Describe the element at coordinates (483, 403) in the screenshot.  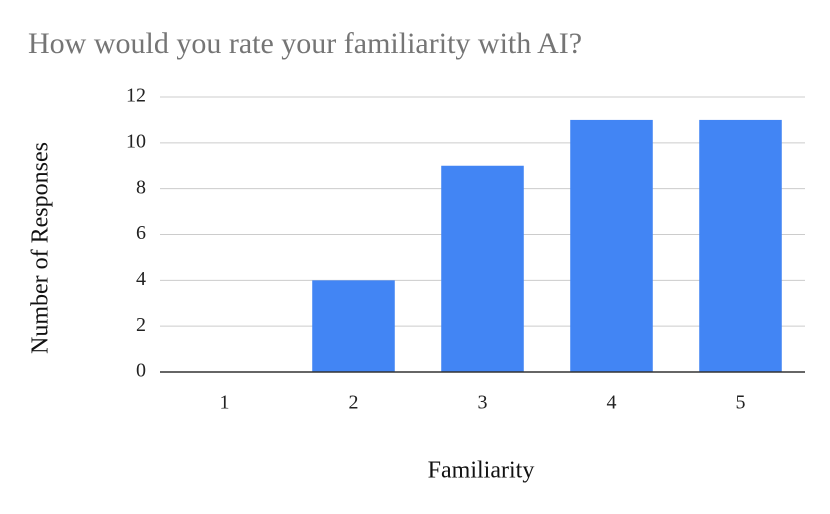
I see `x-tick-label: 3` at that location.